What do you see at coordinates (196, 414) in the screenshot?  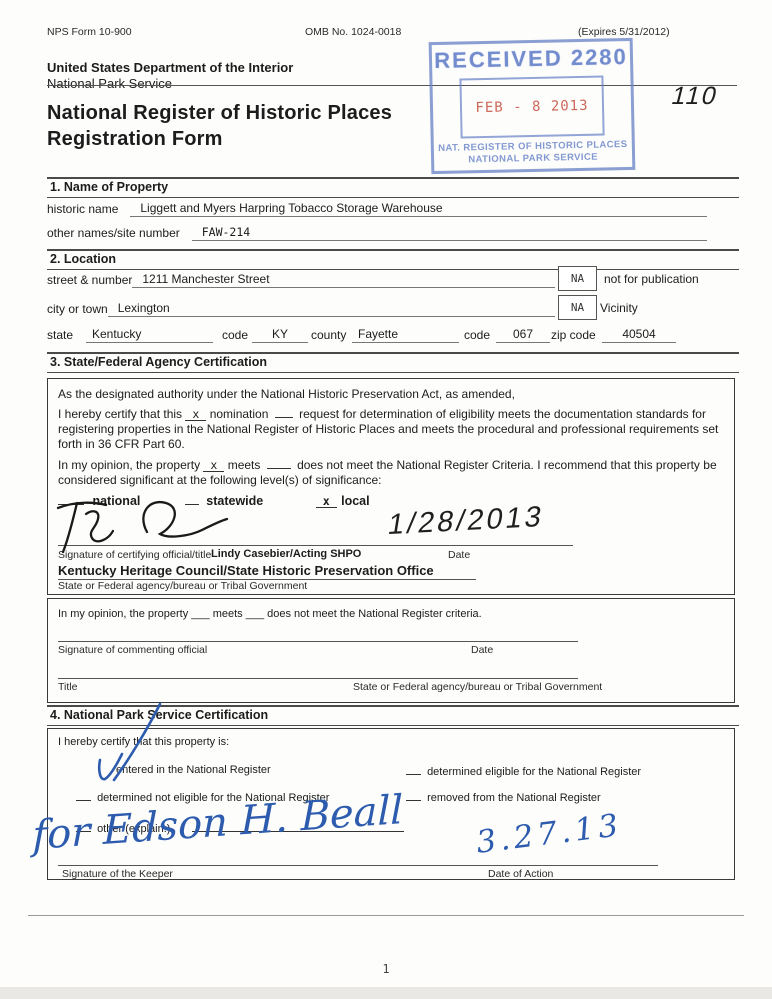 I see `nomination-checked-mark: x` at bounding box center [196, 414].